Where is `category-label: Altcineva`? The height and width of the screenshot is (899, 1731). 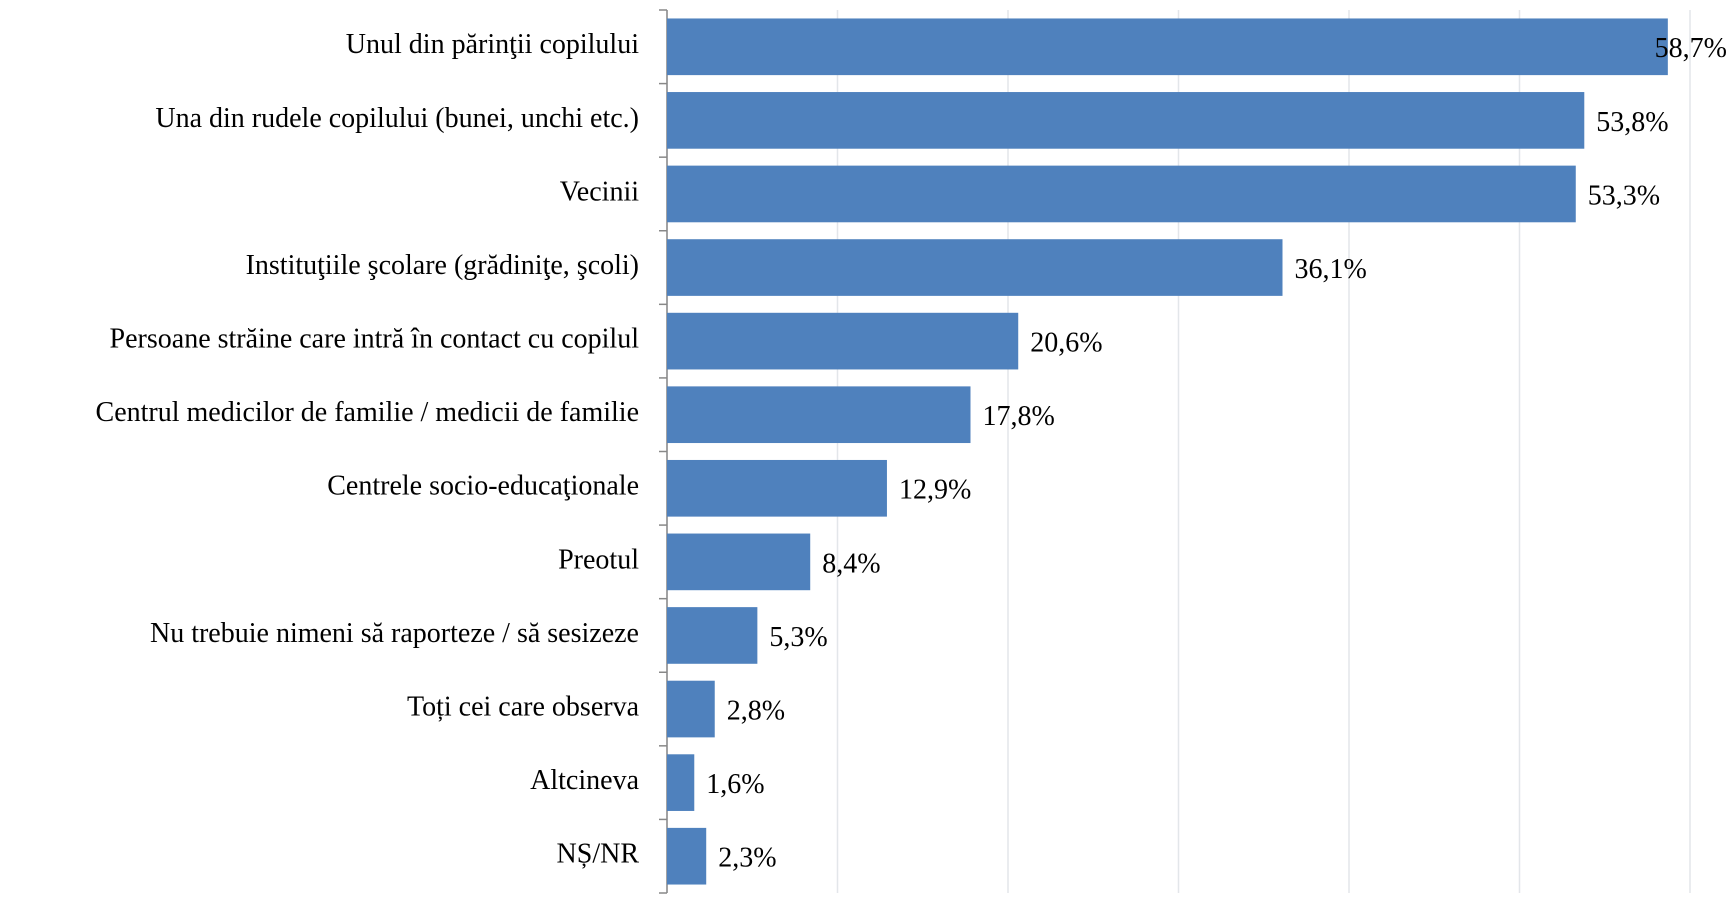 category-label: Altcineva is located at coordinates (584, 780).